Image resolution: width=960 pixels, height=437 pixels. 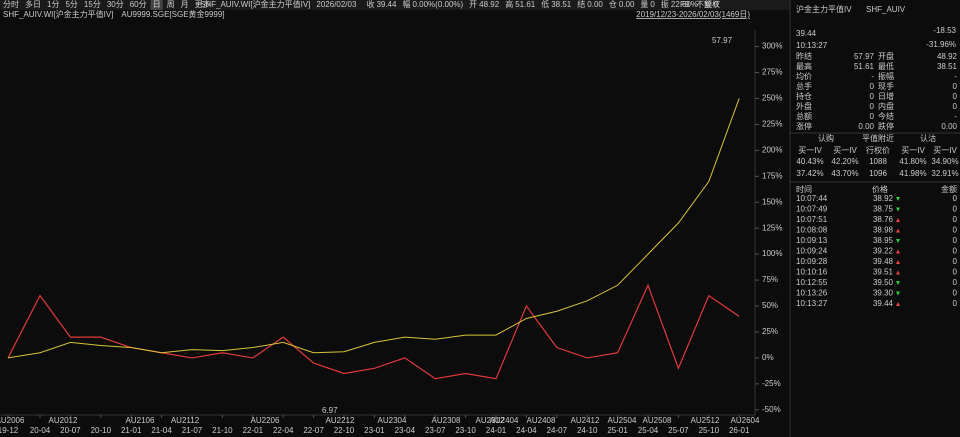 I want to click on quote-item: 额, so click(x=708, y=4).